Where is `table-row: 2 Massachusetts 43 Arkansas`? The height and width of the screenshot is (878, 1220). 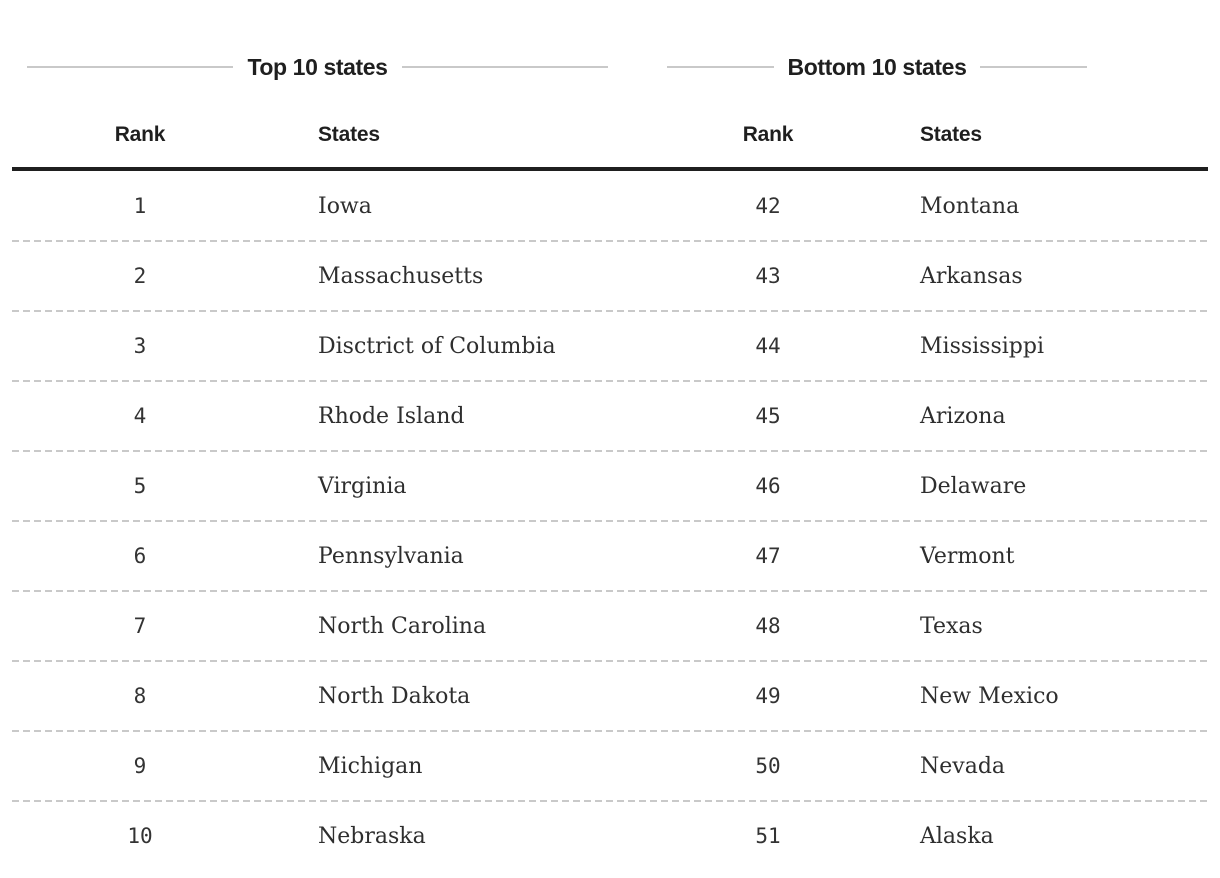 table-row: 2 Massachusetts 43 Arkansas is located at coordinates (610, 276).